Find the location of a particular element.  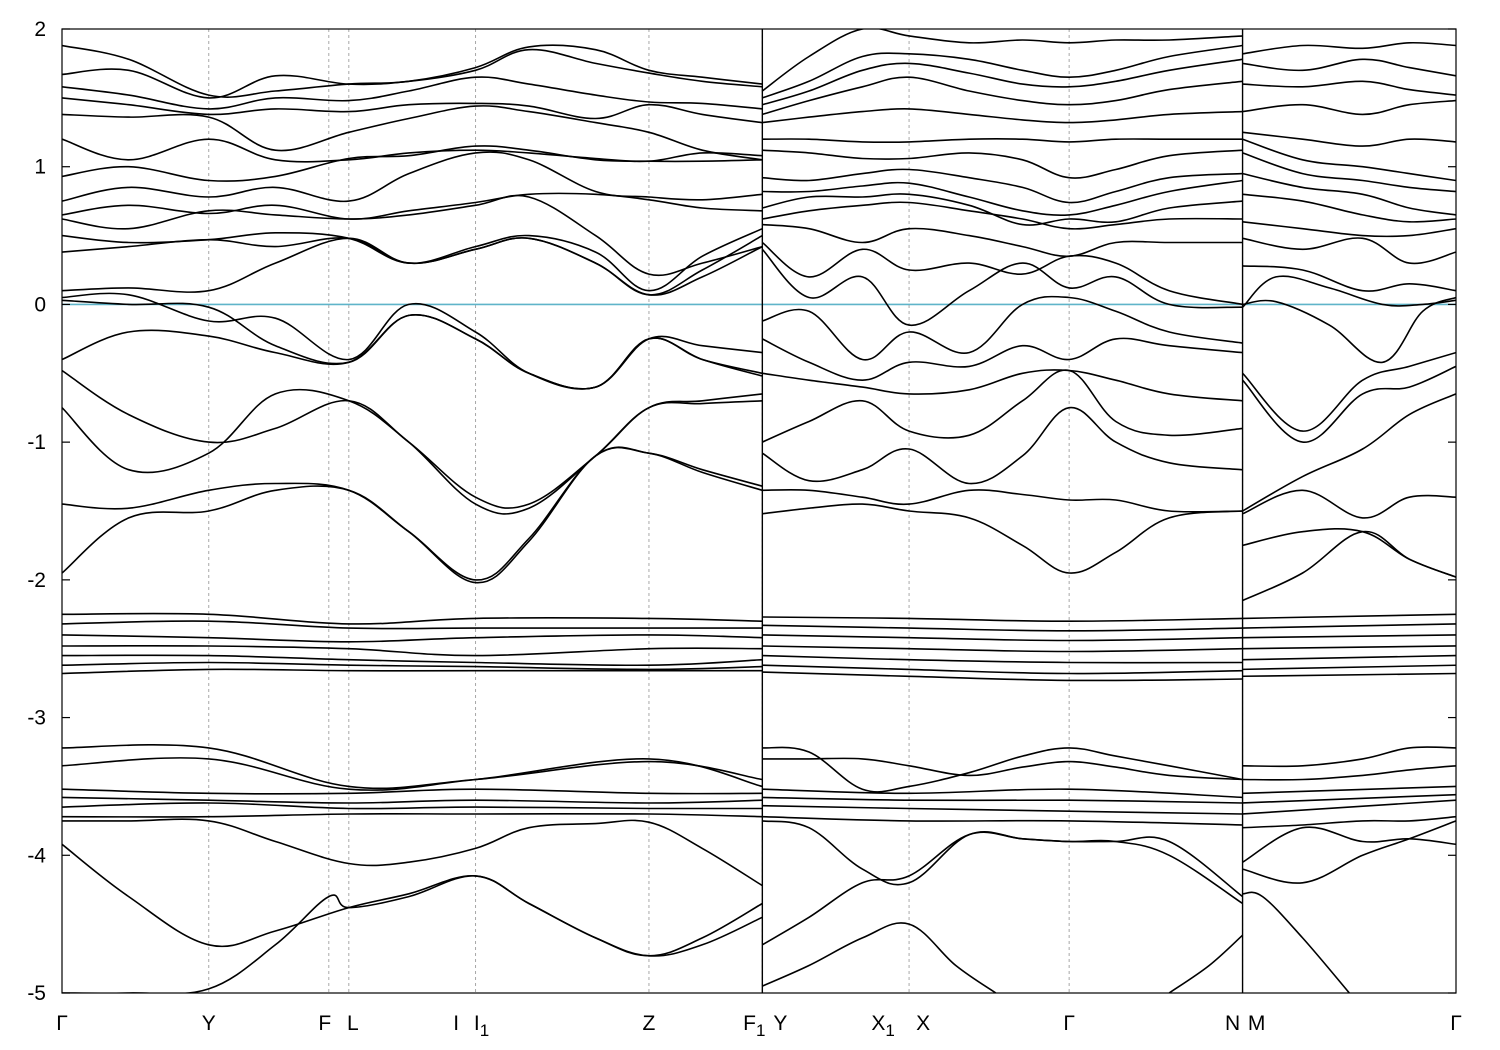

ytick-label-3: -1 is located at coordinates (36, 442).